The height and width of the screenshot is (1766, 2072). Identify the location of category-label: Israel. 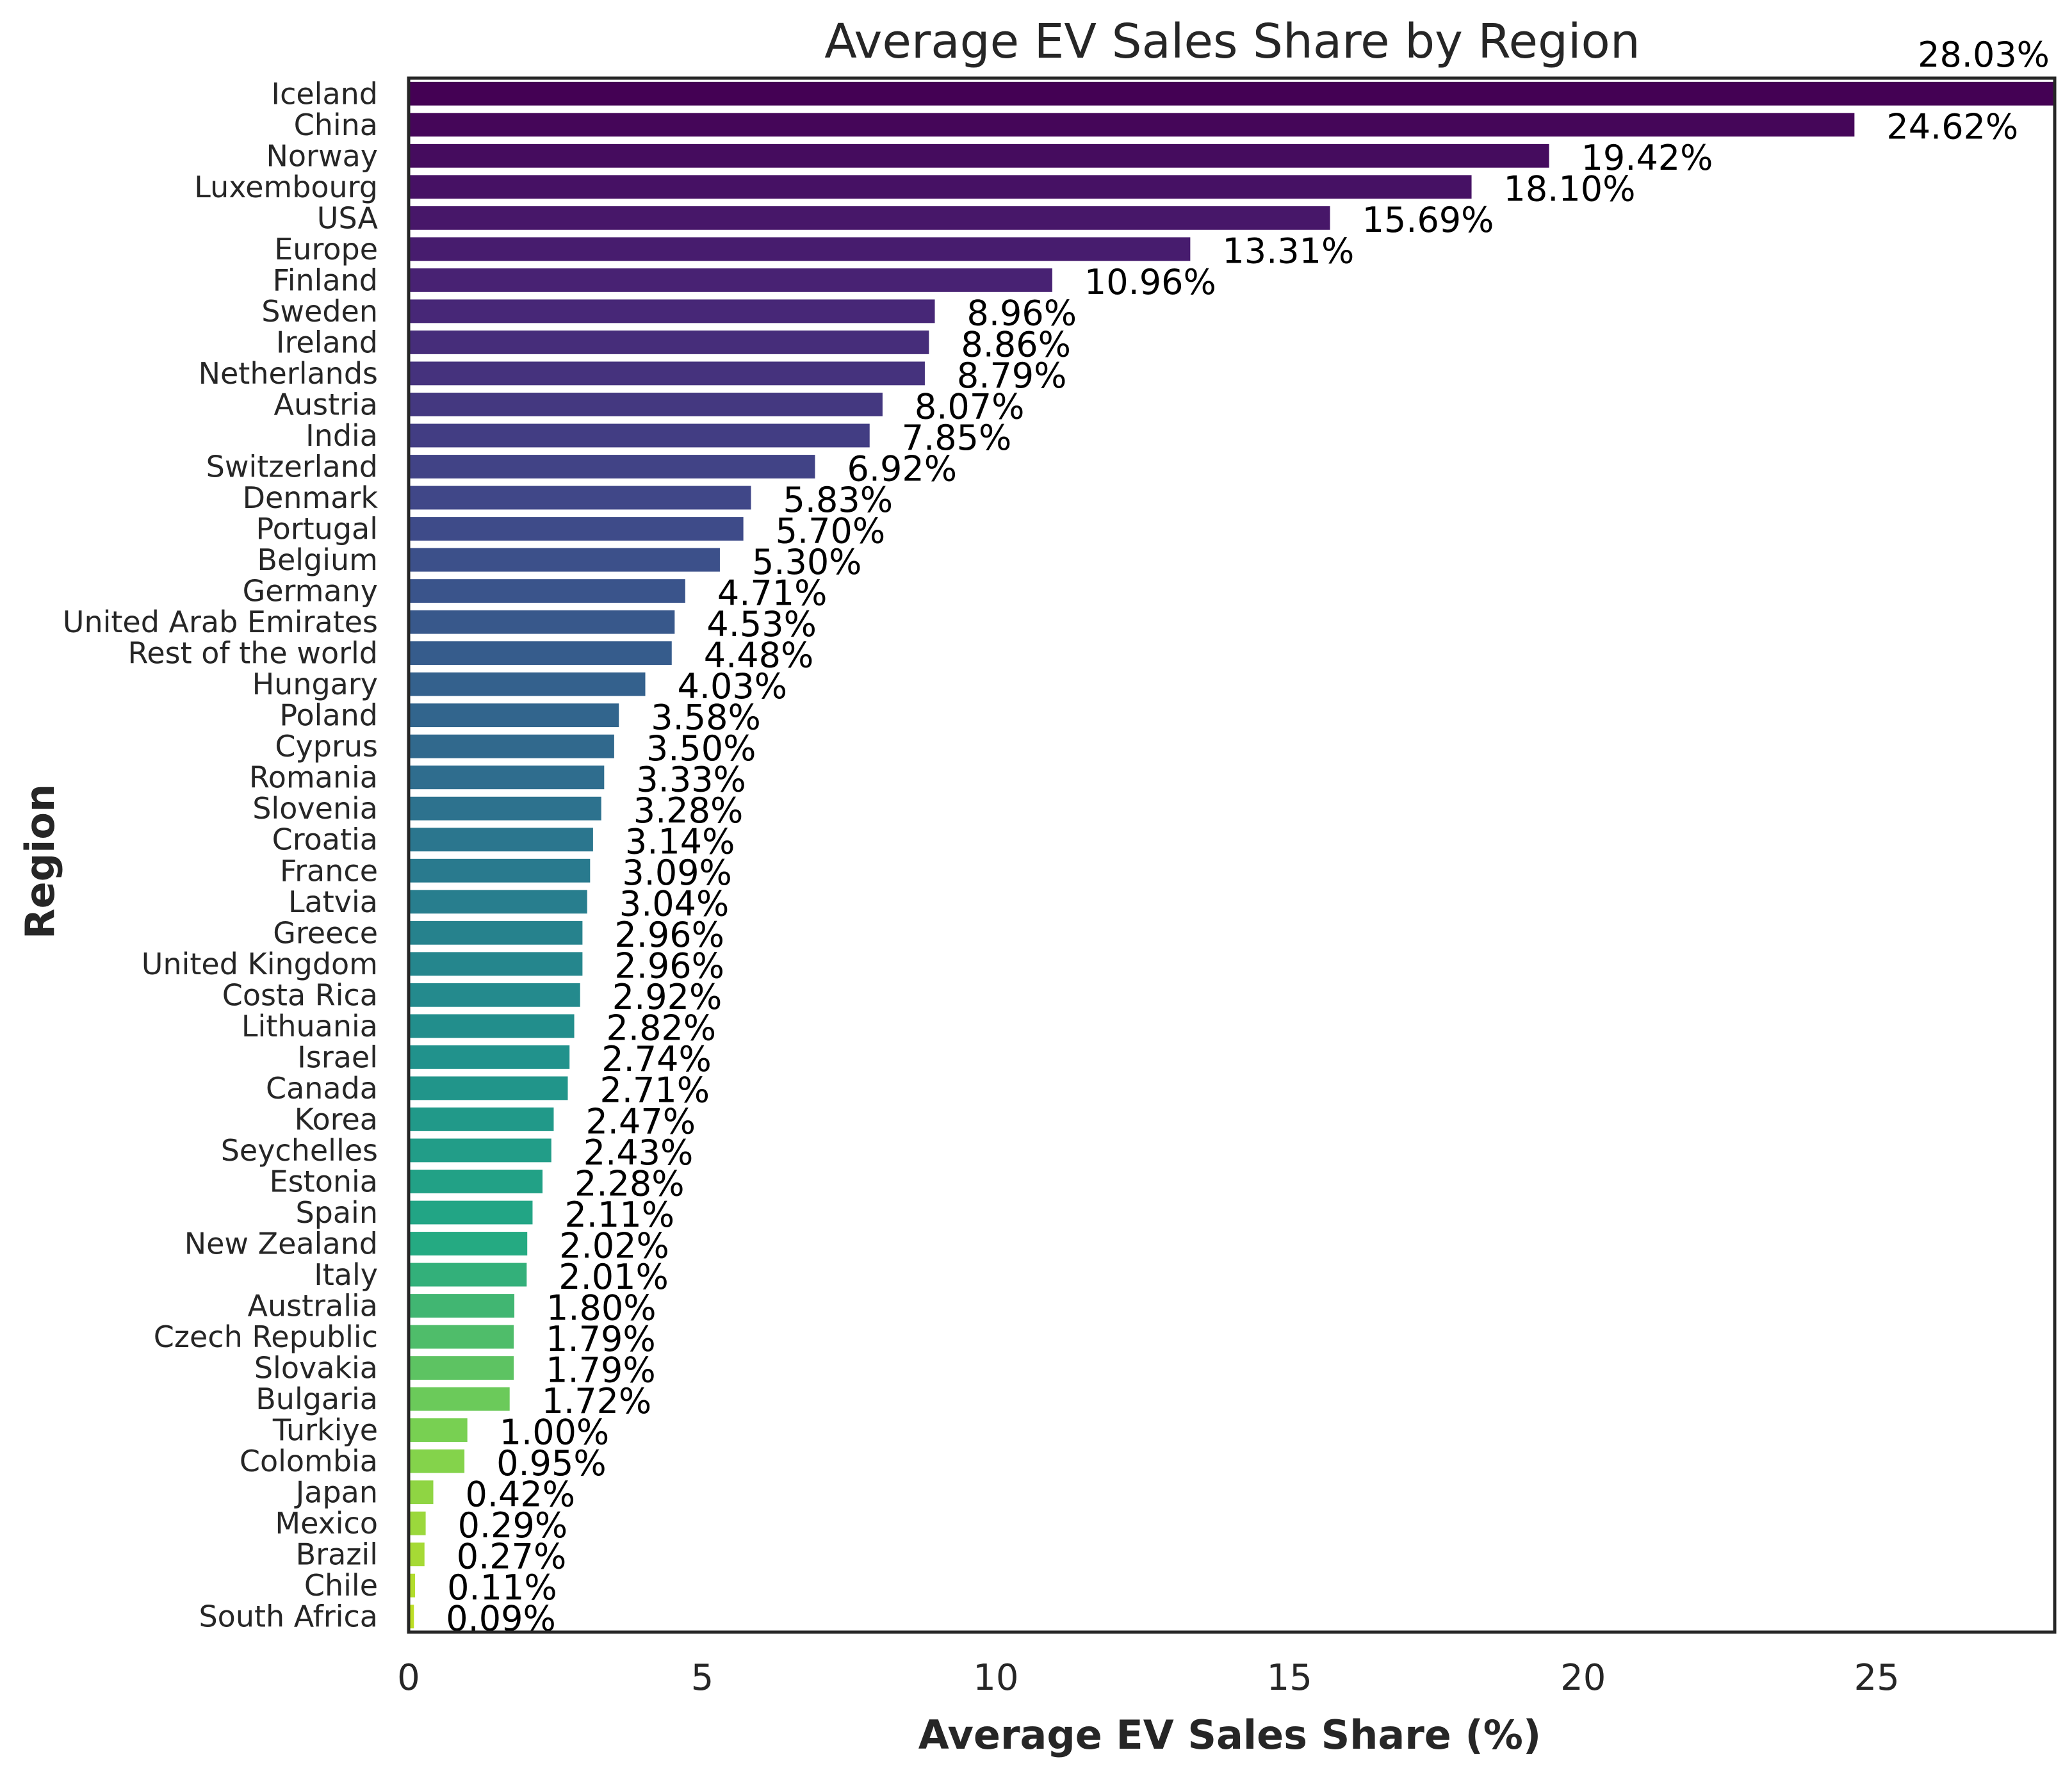
(338, 1057).